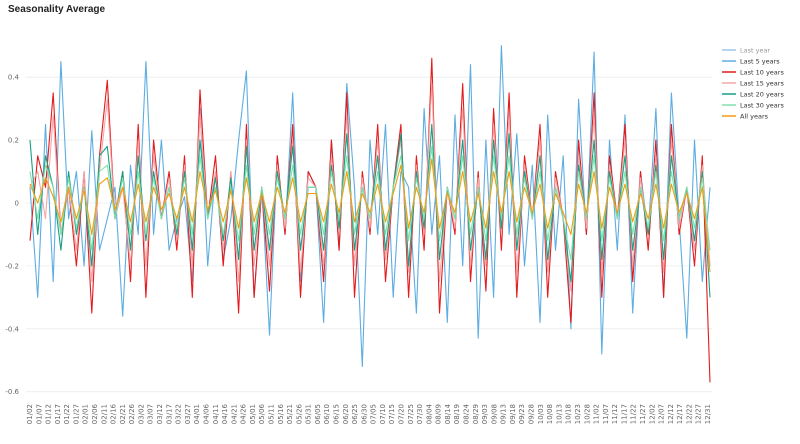 This screenshot has width=800, height=444. Describe the element at coordinates (485, 414) in the screenshot. I see `x-tick-label: 09/03` at that location.